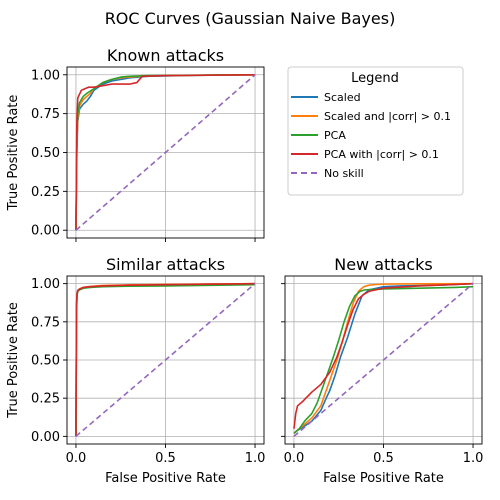 Image resolution: width=500 pixels, height=500 pixels. I want to click on legend-frame, so click(375, 131).